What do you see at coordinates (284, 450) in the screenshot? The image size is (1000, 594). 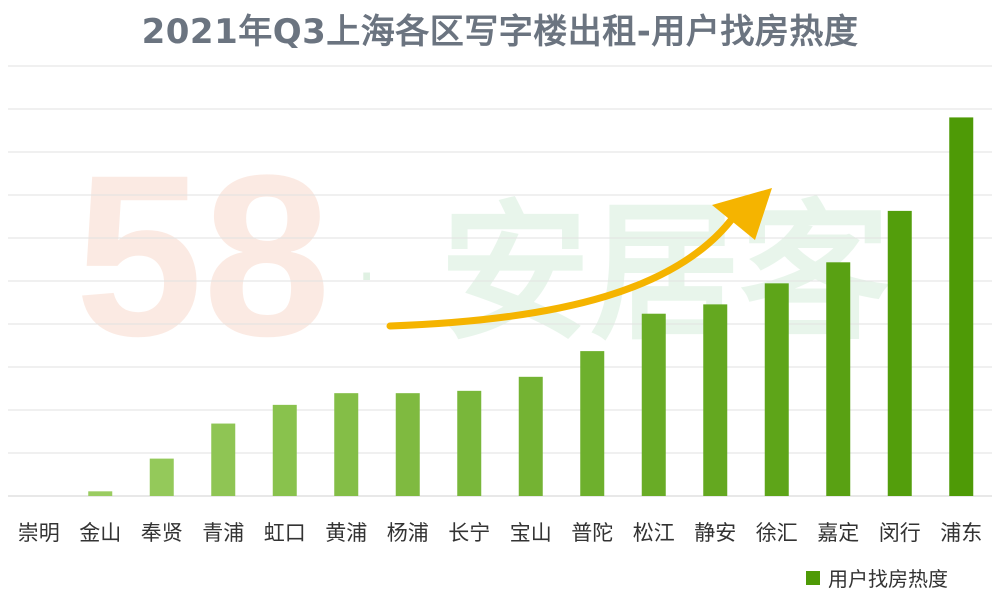 I see `bar-虹口` at bounding box center [284, 450].